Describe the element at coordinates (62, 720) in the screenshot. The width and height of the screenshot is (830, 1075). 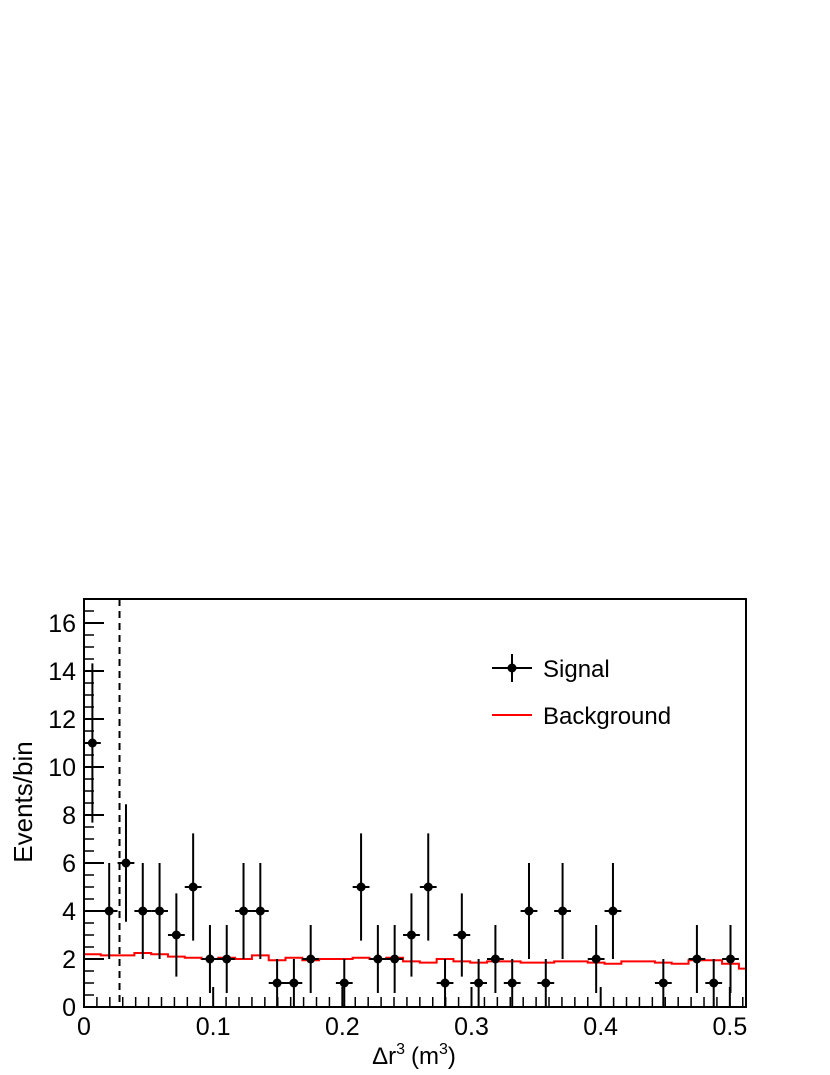
I see `y-tick-label: 12` at that location.